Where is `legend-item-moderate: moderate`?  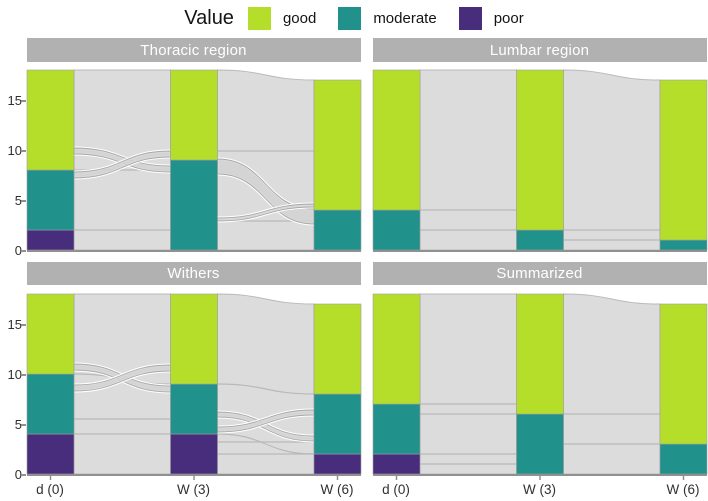
legend-item-moderate: moderate is located at coordinates (387, 18).